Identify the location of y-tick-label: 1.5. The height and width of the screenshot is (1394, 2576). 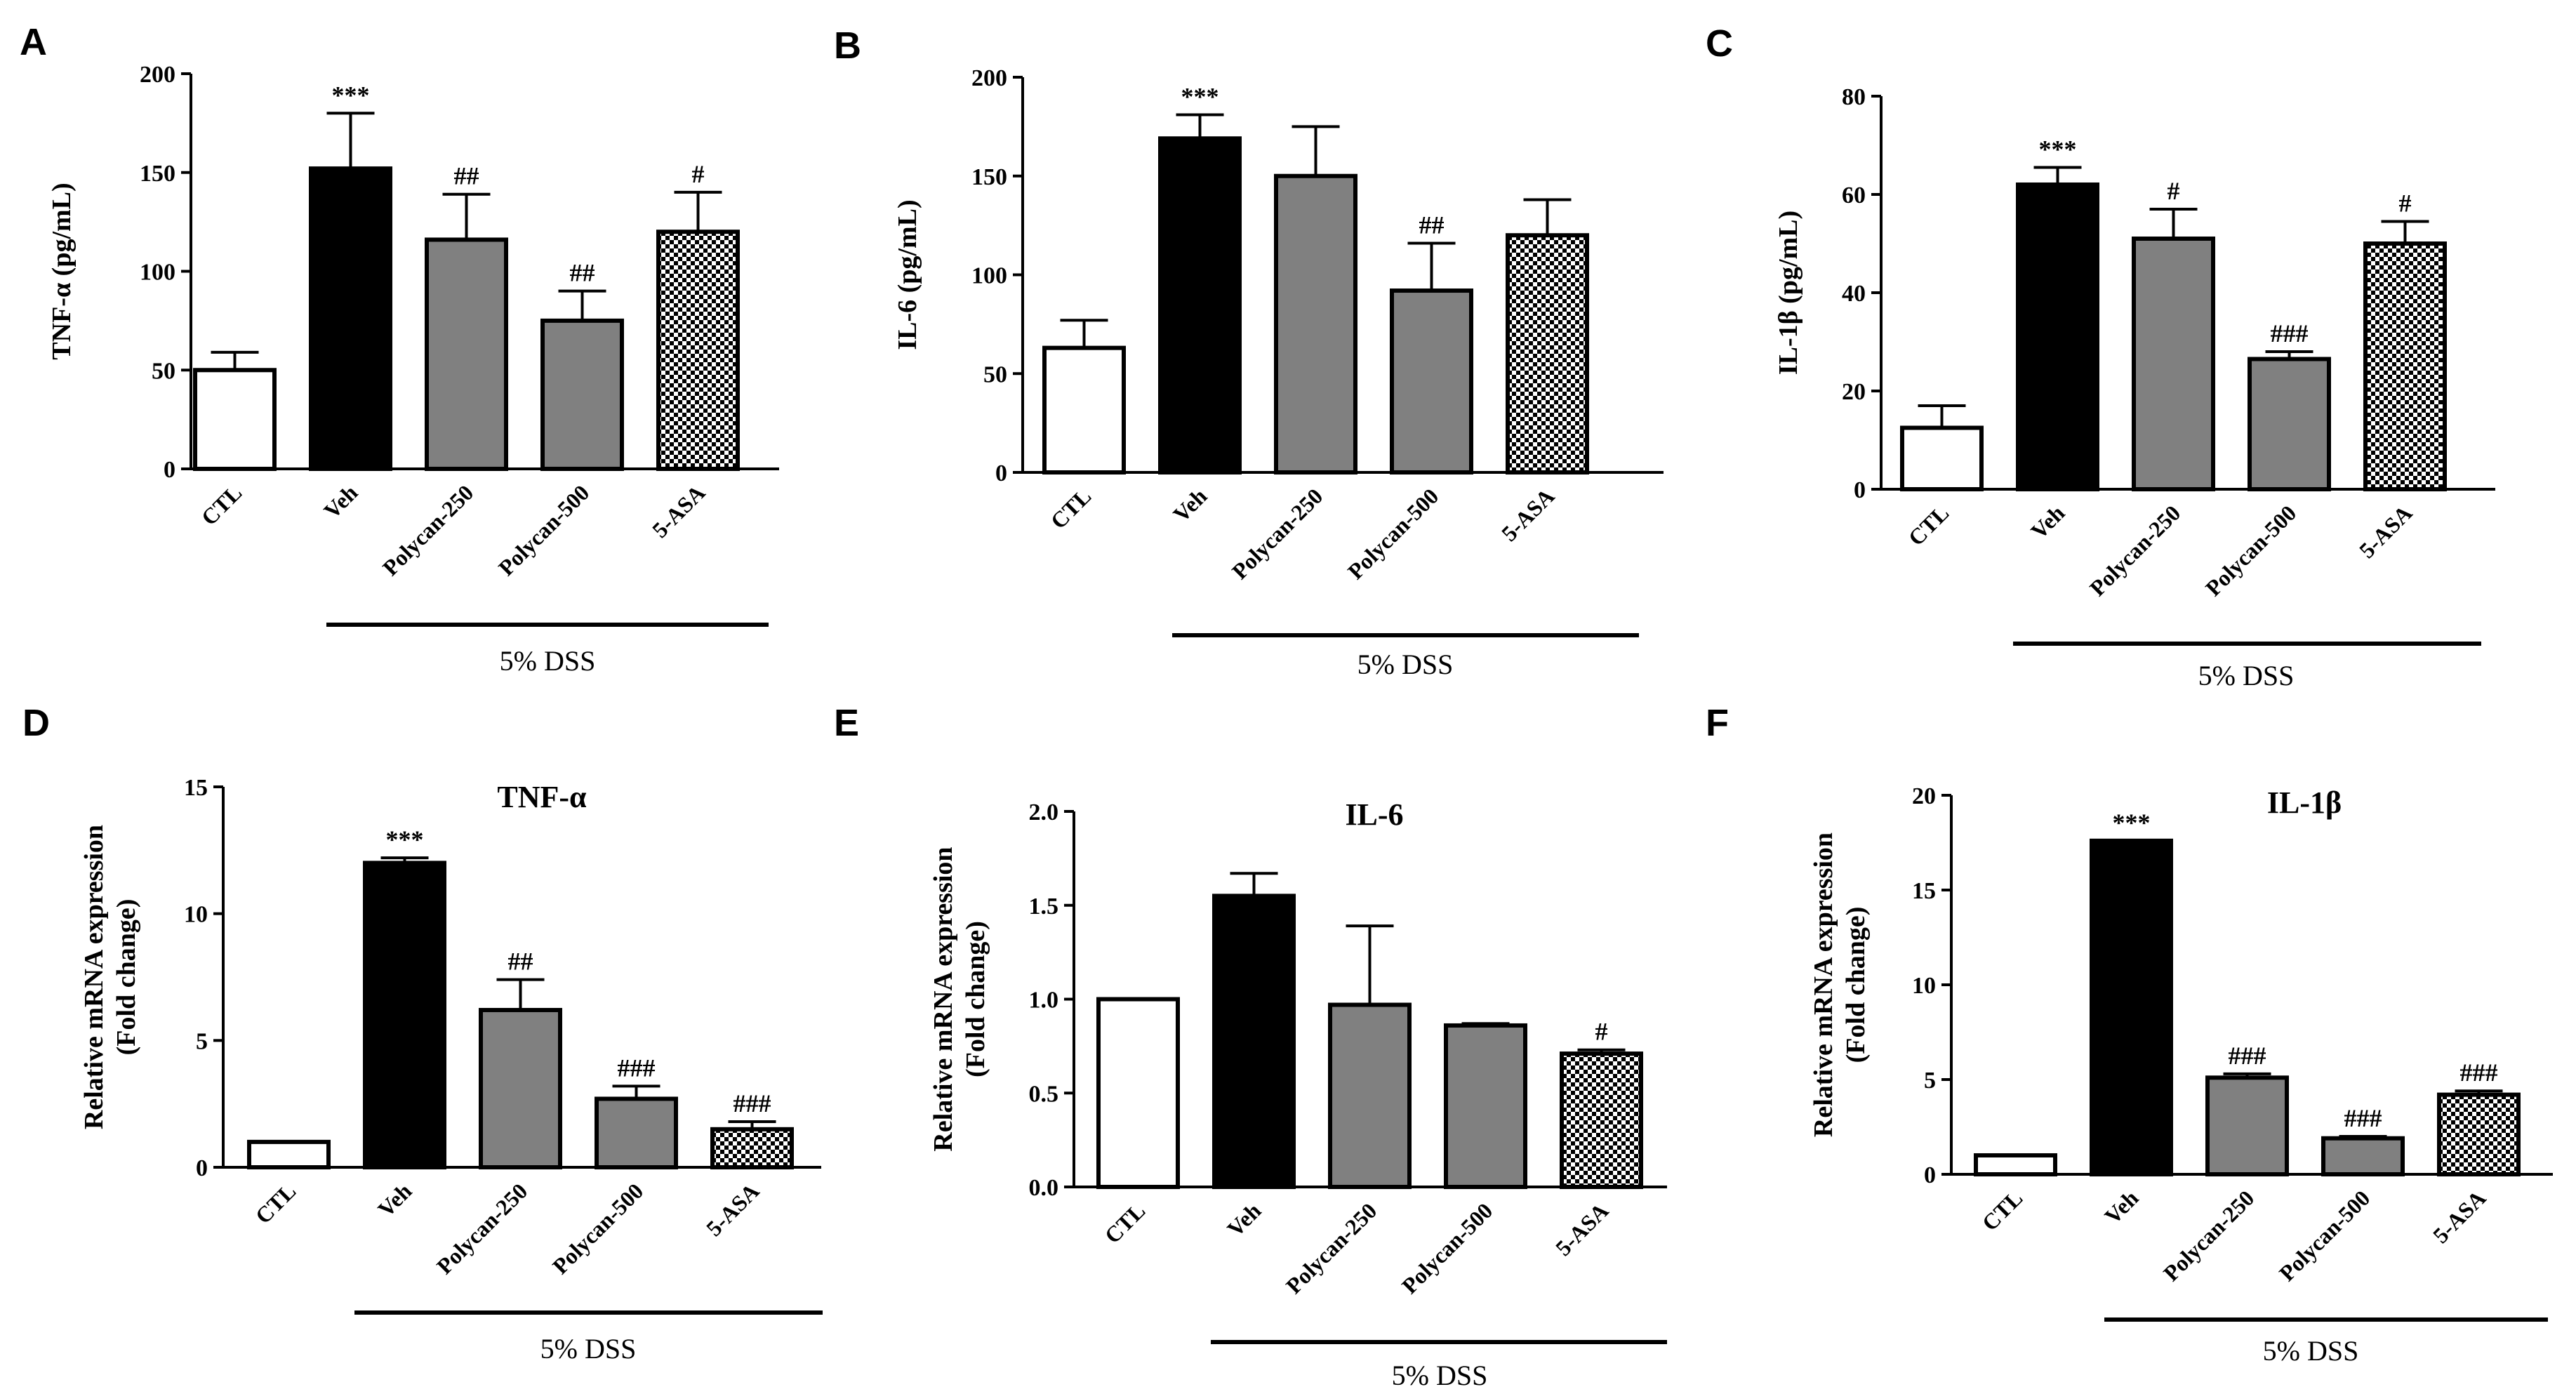
(1044, 907).